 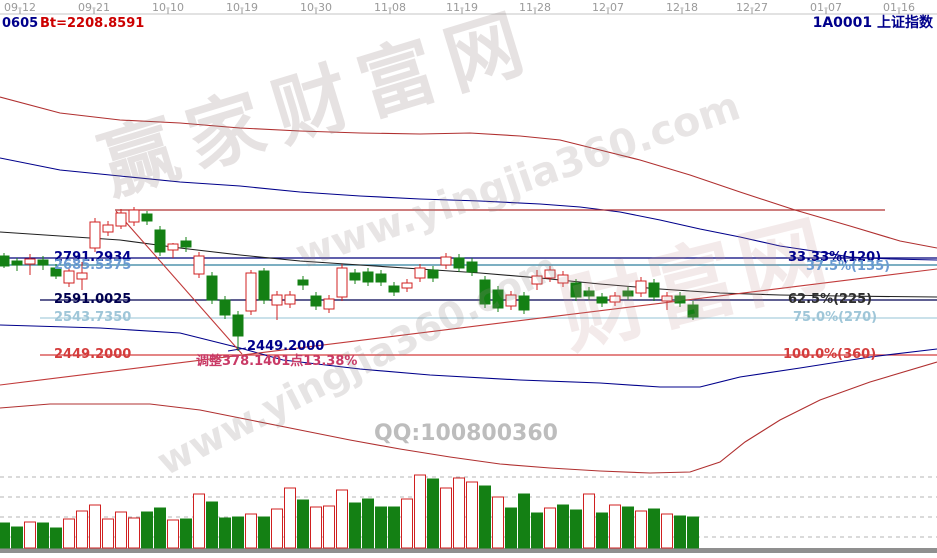 I want to click on axis-date: 12-27, so click(x=752, y=7).